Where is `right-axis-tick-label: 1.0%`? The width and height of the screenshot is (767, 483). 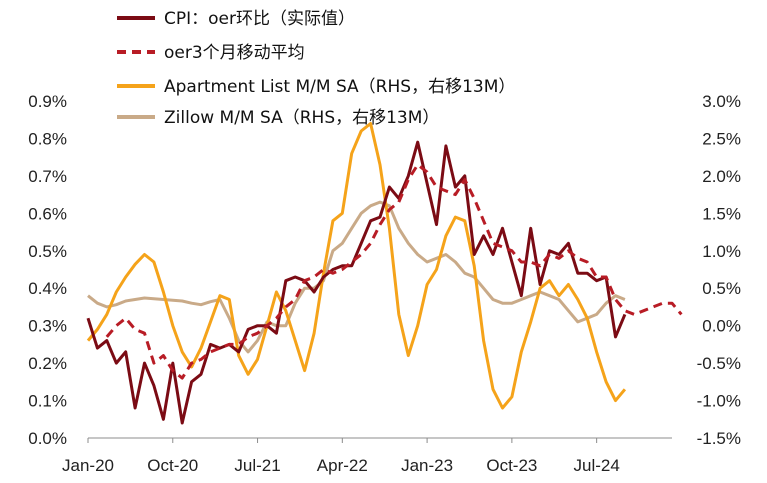 right-axis-tick-label: 1.0% is located at coordinates (721, 251).